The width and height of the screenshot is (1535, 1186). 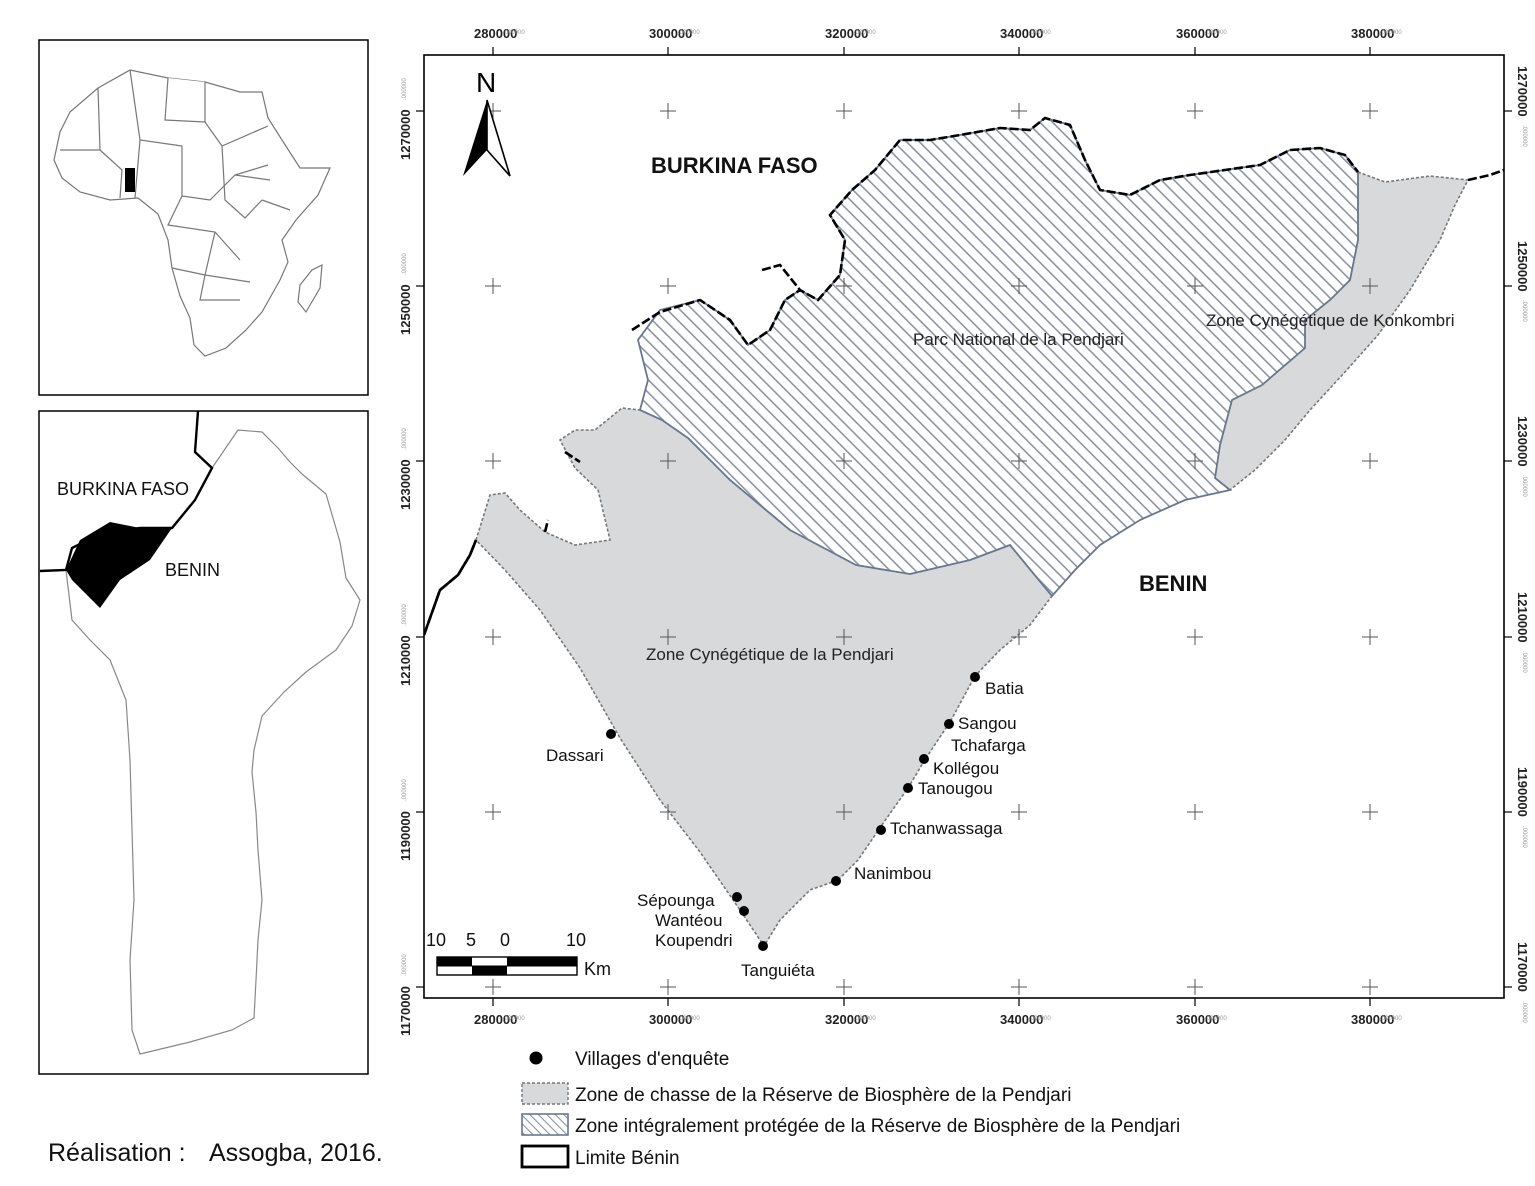 What do you see at coordinates (988, 745) in the screenshot?
I see `village-label: Tchafarga` at bounding box center [988, 745].